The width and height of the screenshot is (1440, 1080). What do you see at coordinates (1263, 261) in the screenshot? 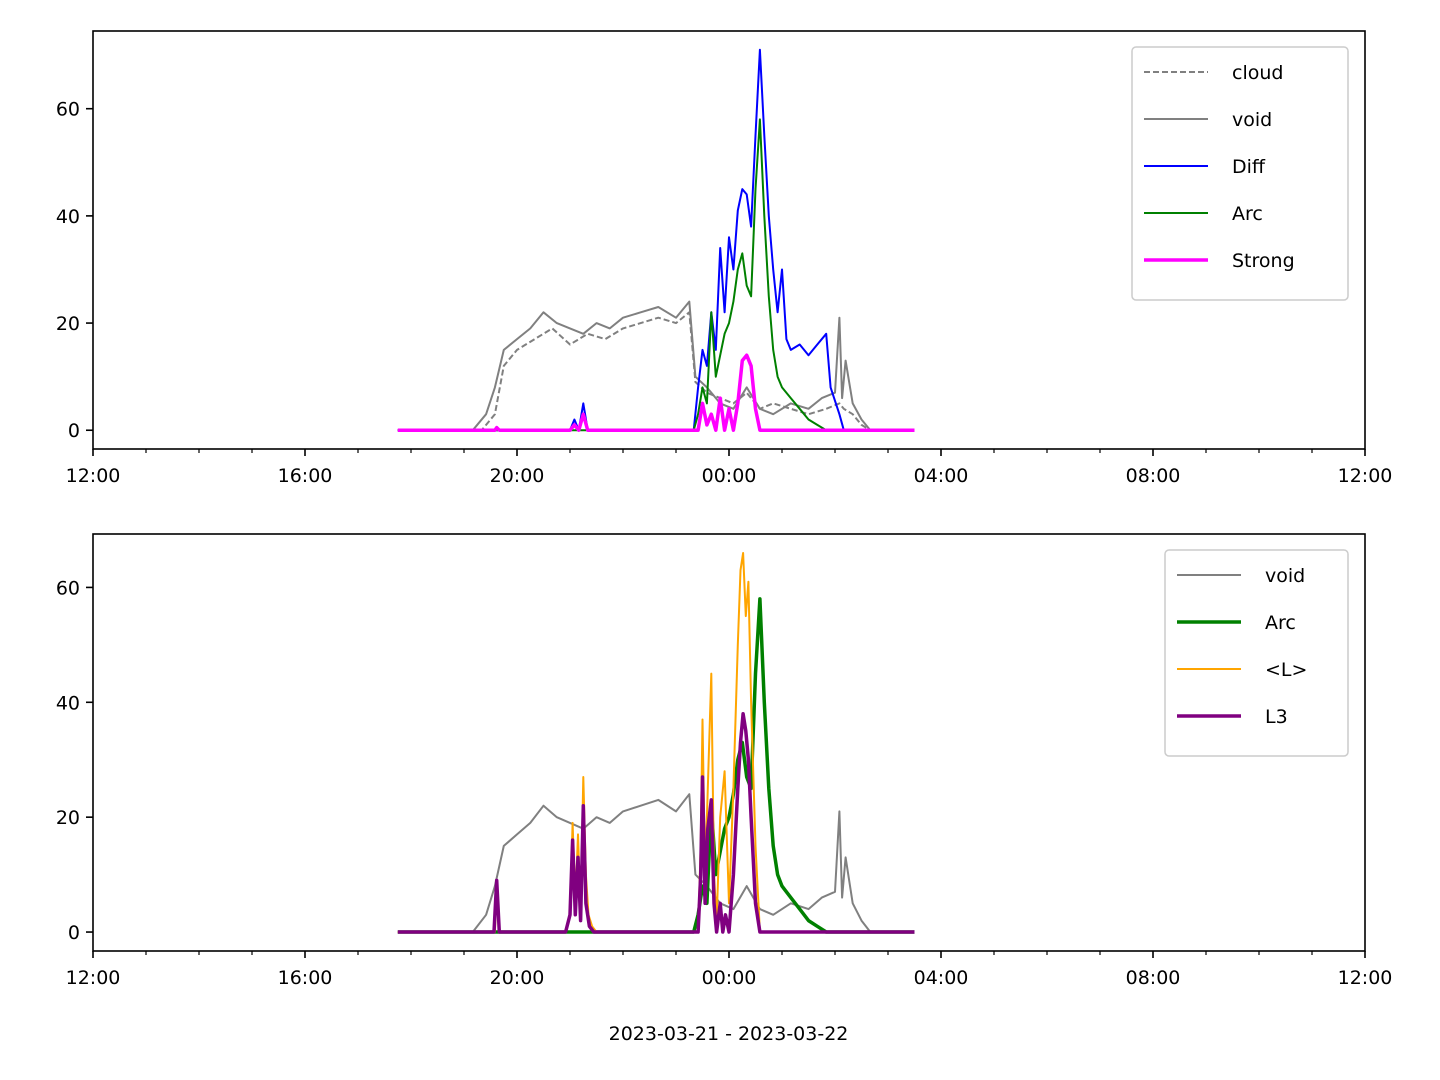
I see `legend-label-strong: Strong` at bounding box center [1263, 261].